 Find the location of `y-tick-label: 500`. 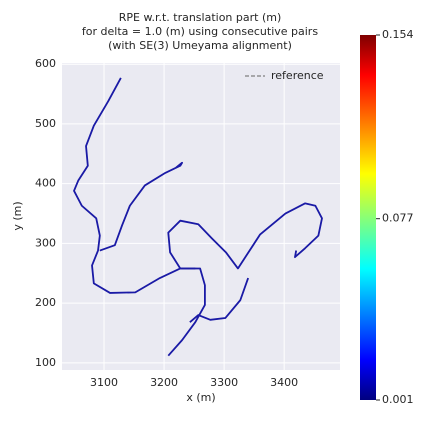

y-tick-label: 500 is located at coordinates (45, 123).